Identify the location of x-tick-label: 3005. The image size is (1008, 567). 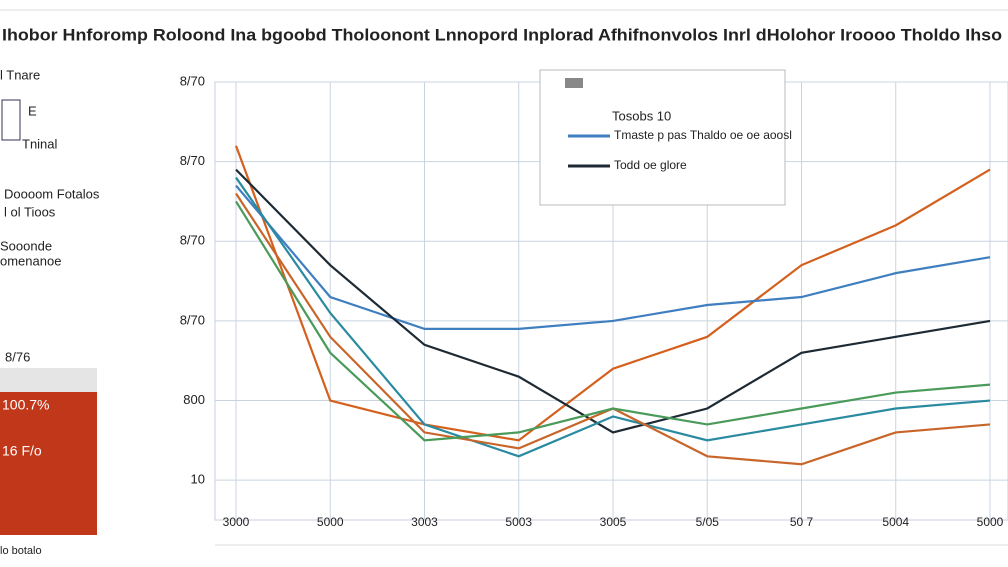
(613, 522).